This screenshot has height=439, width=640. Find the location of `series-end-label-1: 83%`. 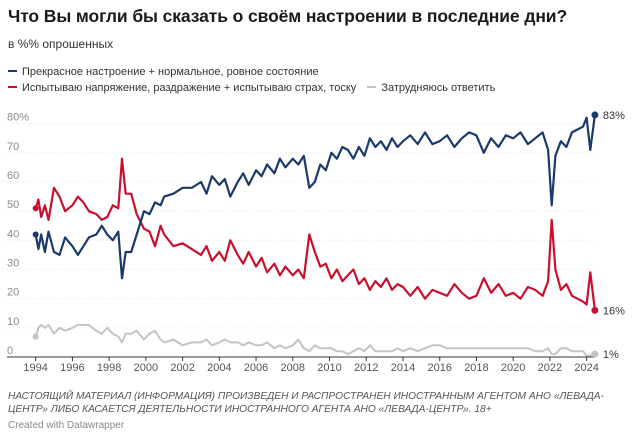

series-end-label-1: 83% is located at coordinates (614, 116).